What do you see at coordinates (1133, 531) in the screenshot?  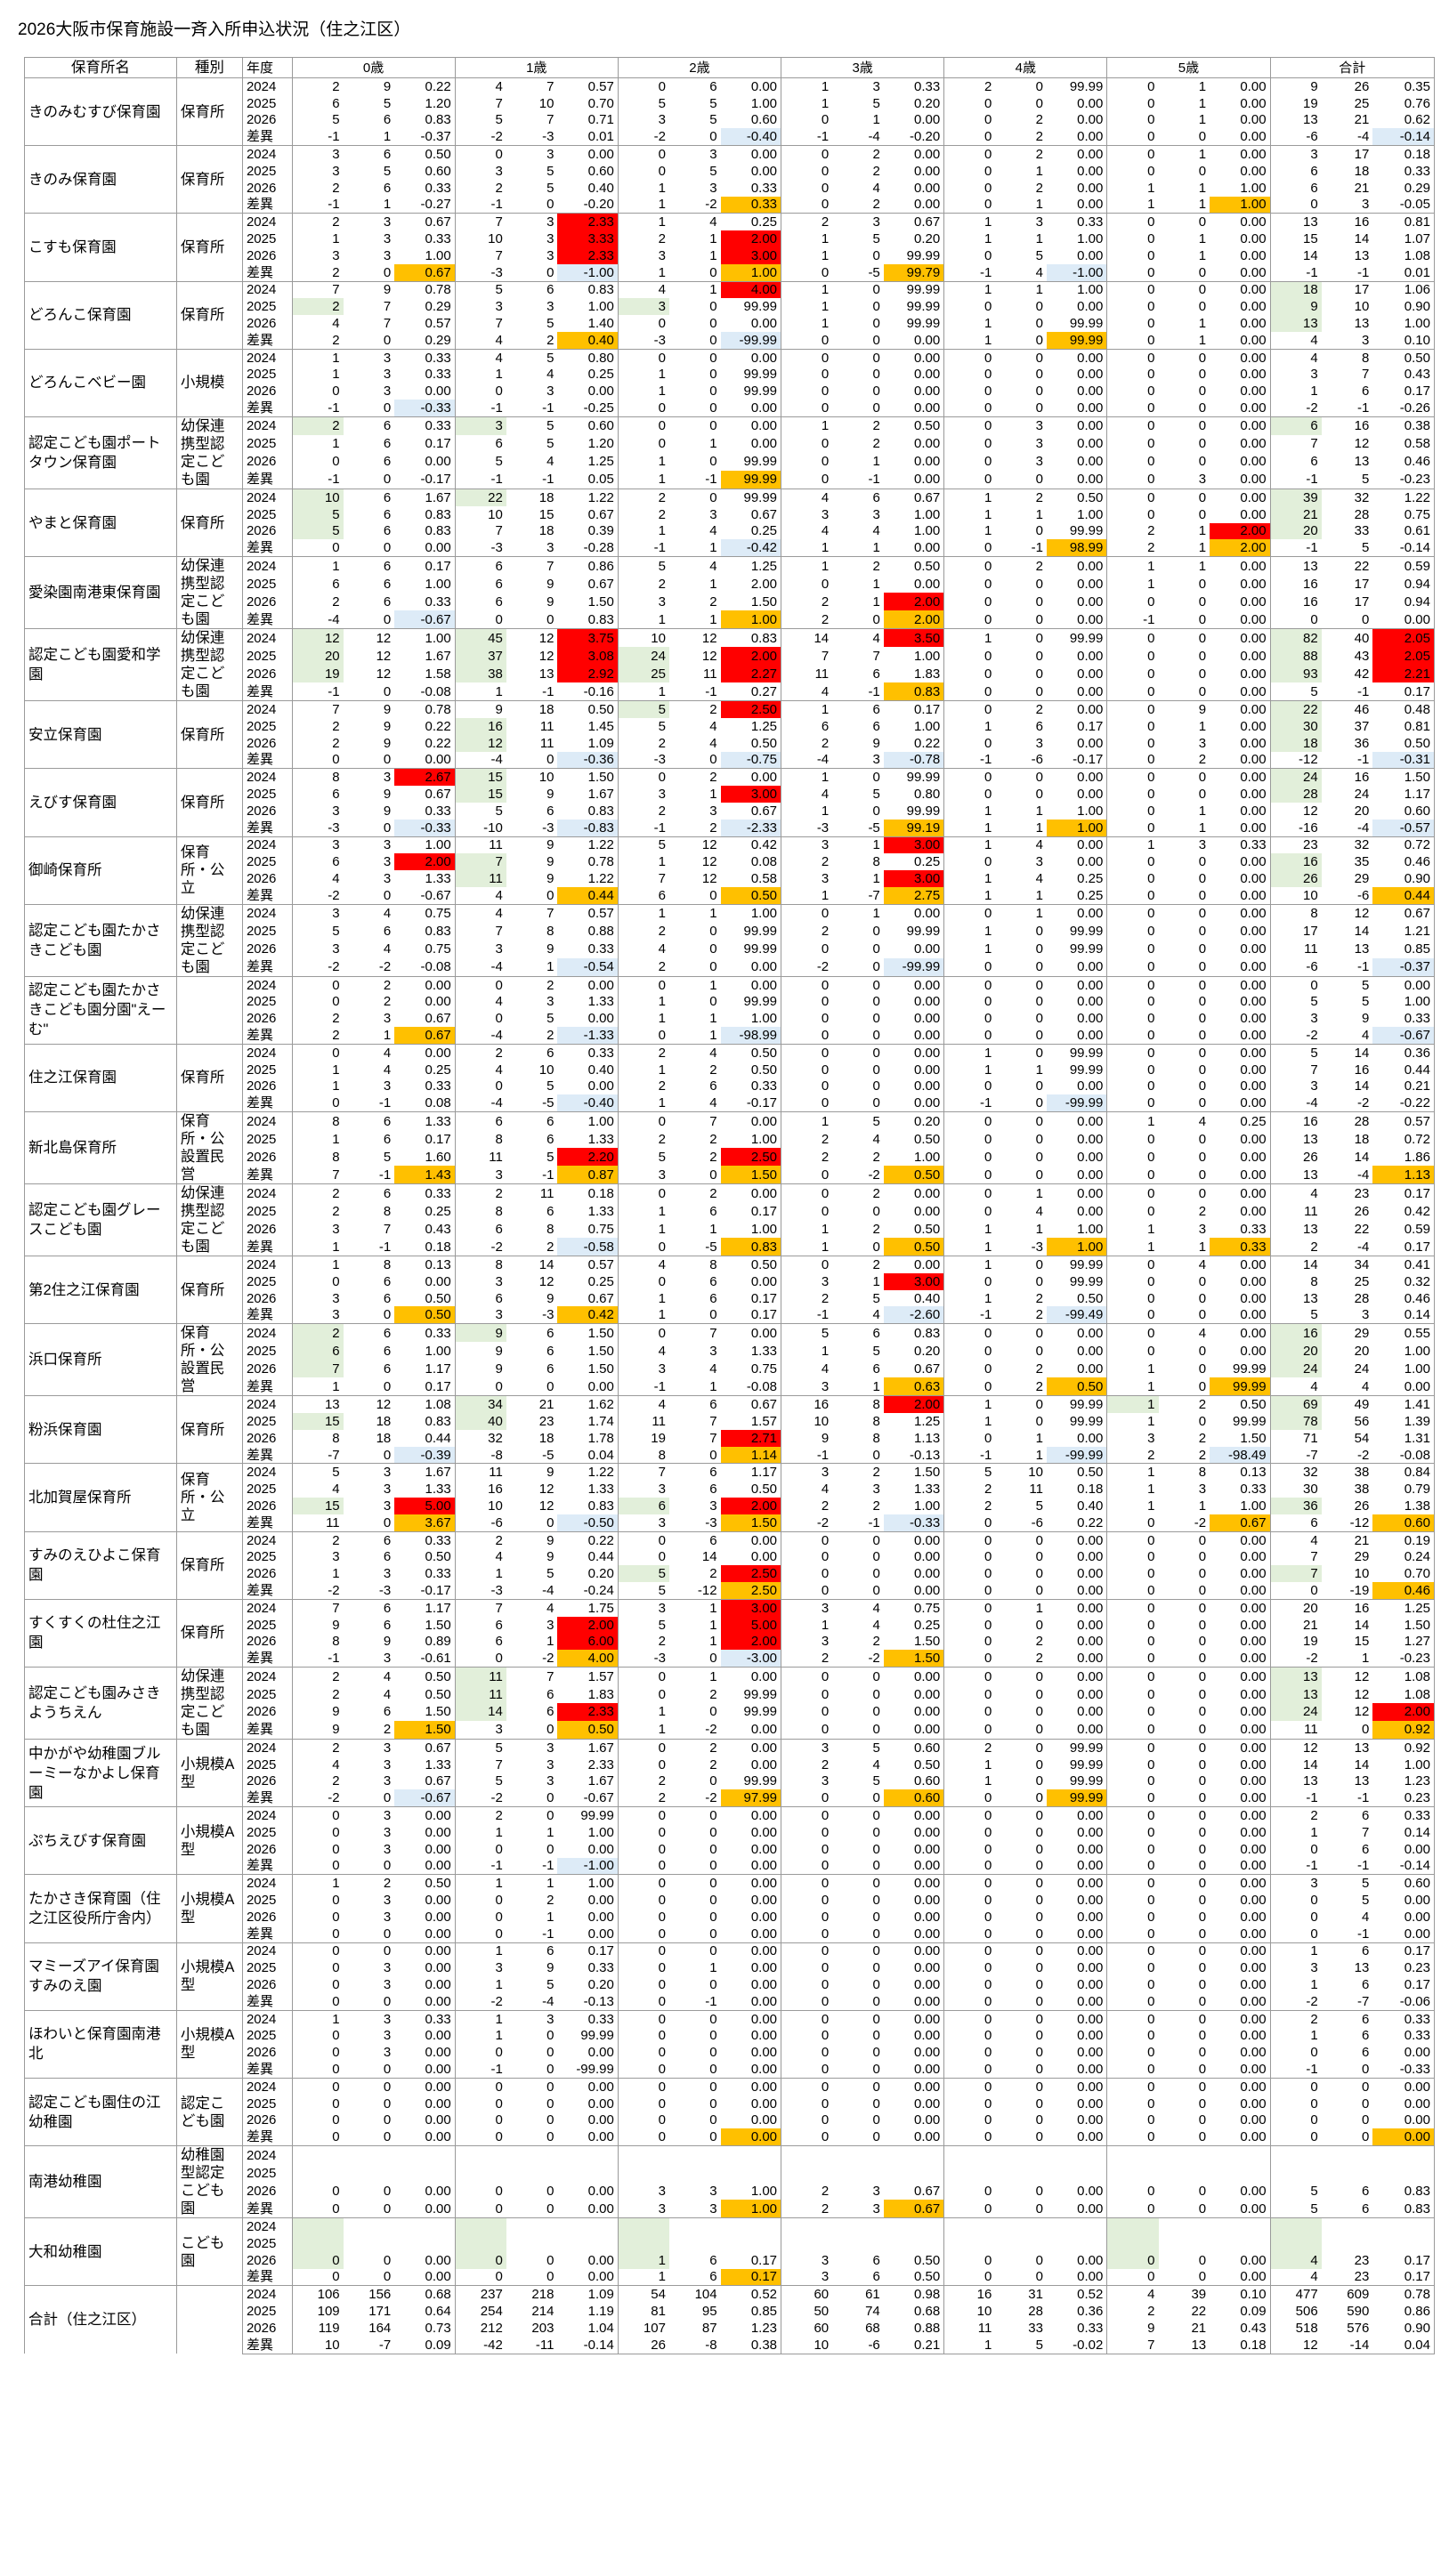 I see `applicants-cell: 2` at bounding box center [1133, 531].